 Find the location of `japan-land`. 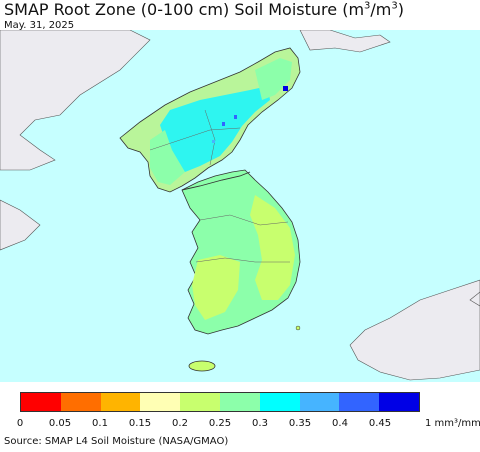

japan-land is located at coordinates (414, 330).